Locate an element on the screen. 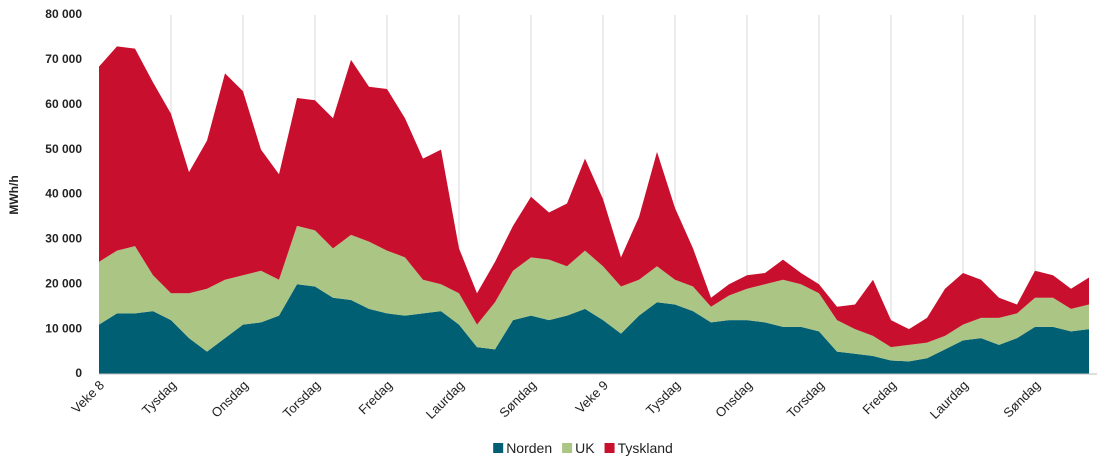 The width and height of the screenshot is (1097, 464). y-tick-label: 30 000 is located at coordinates (63, 239).